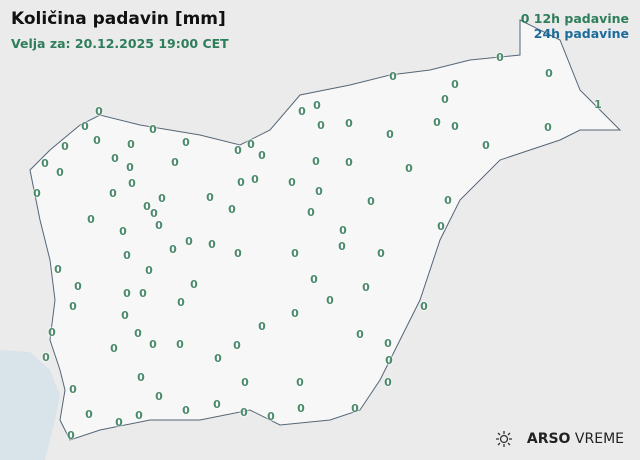 The width and height of the screenshot is (640, 460). Describe the element at coordinates (598, 104) in the screenshot. I see `station-value: 1` at that location.